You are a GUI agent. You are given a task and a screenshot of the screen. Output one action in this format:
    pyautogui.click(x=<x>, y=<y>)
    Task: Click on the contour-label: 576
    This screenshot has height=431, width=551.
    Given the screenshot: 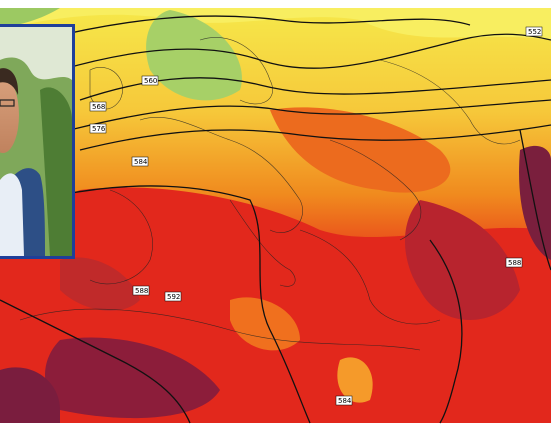 What is the action you would take?
    pyautogui.click(x=99, y=129)
    